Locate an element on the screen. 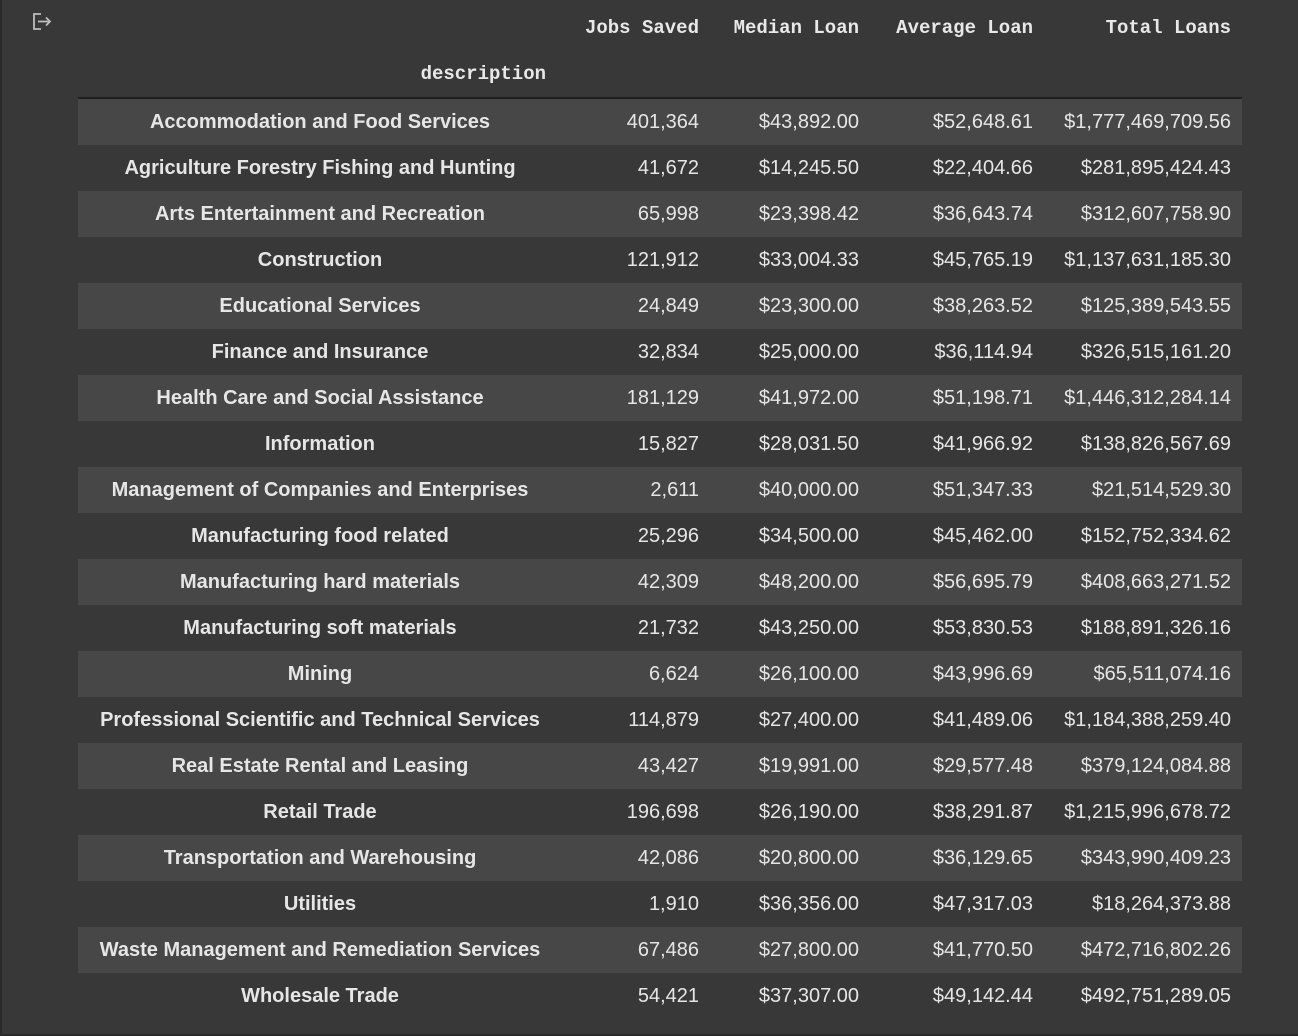 This screenshot has height=1036, width=1298. median-loan-cell: $48,200.00 is located at coordinates (808, 581).